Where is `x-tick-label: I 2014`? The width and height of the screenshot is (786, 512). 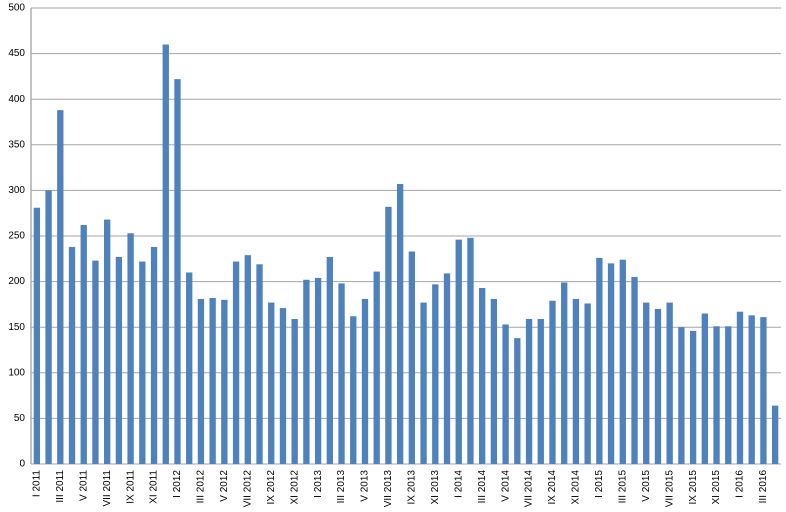 x-tick-label: I 2014 is located at coordinates (458, 484).